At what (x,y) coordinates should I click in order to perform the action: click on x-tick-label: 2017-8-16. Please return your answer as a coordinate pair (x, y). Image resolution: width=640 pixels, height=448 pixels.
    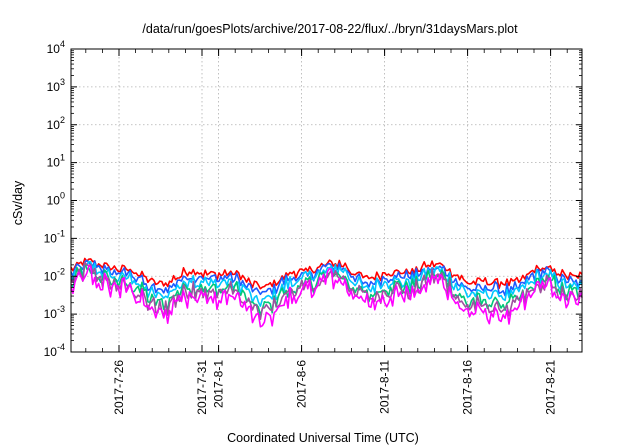
    Looking at the image, I should click on (468, 387).